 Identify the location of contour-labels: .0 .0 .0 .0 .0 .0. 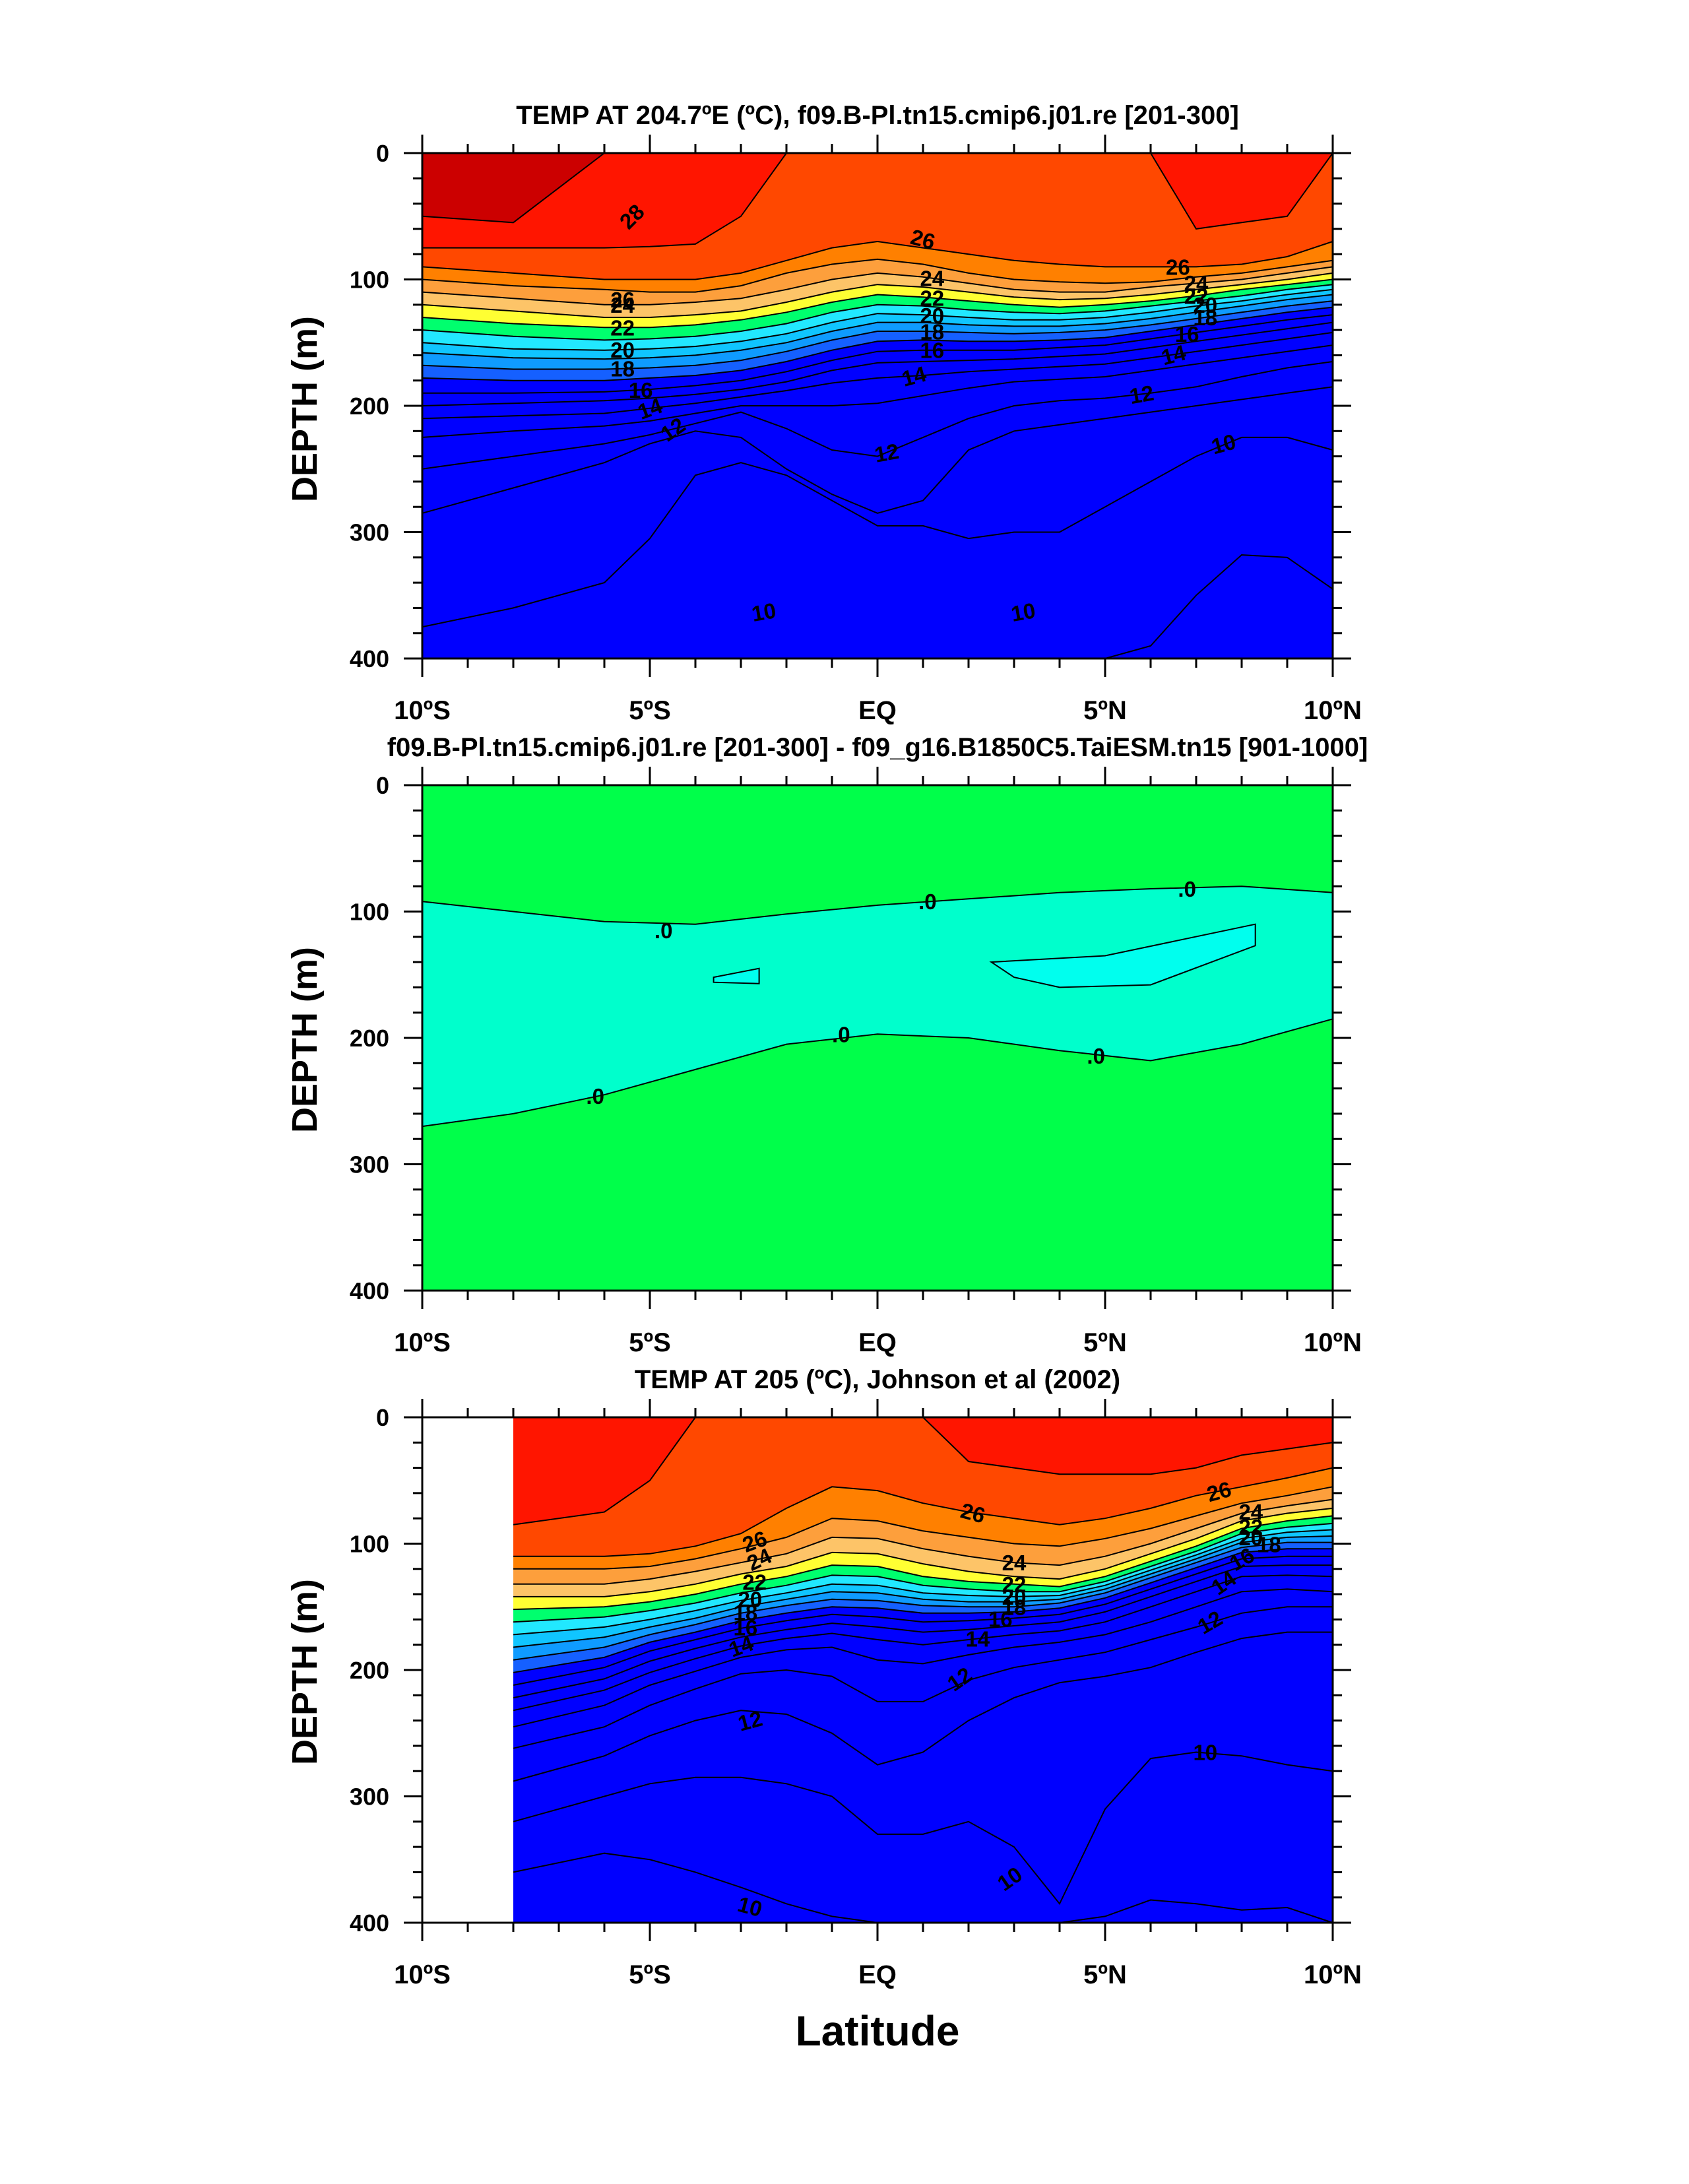
(891, 992).